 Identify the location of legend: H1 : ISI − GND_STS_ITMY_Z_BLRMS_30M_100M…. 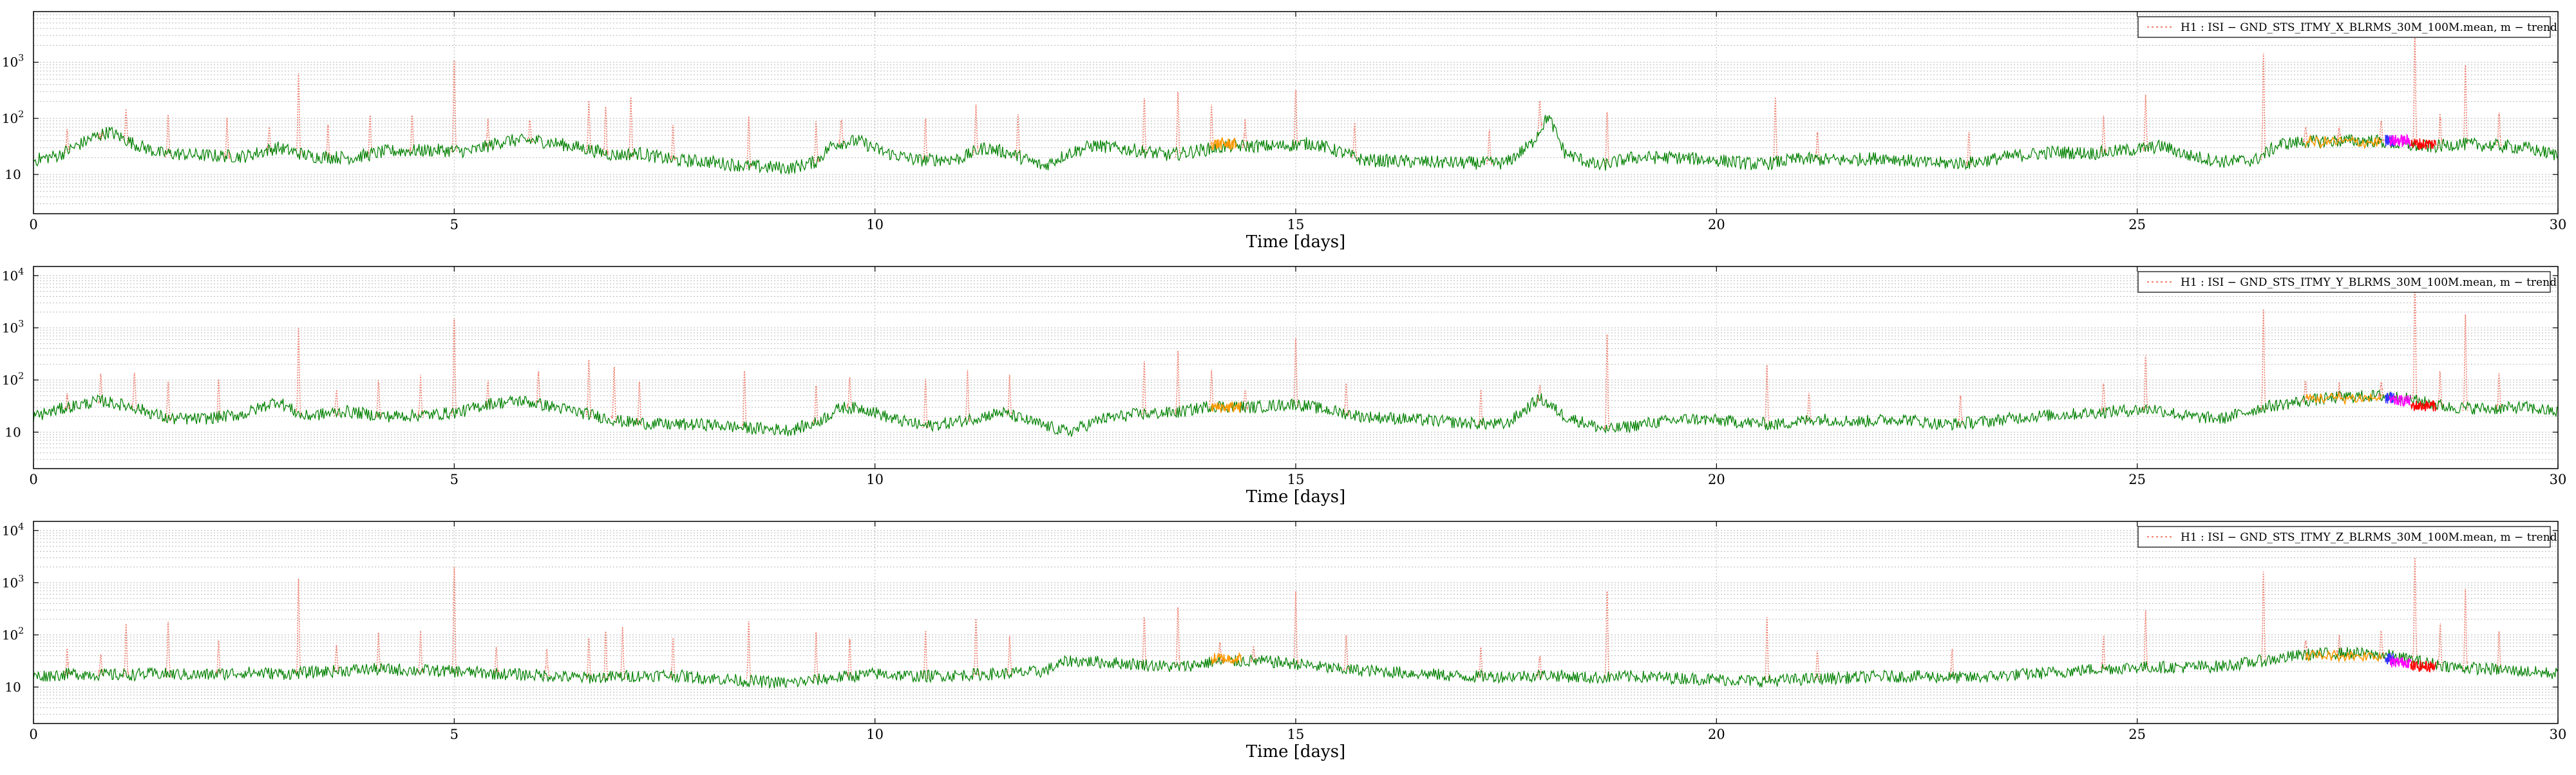
(2347, 537).